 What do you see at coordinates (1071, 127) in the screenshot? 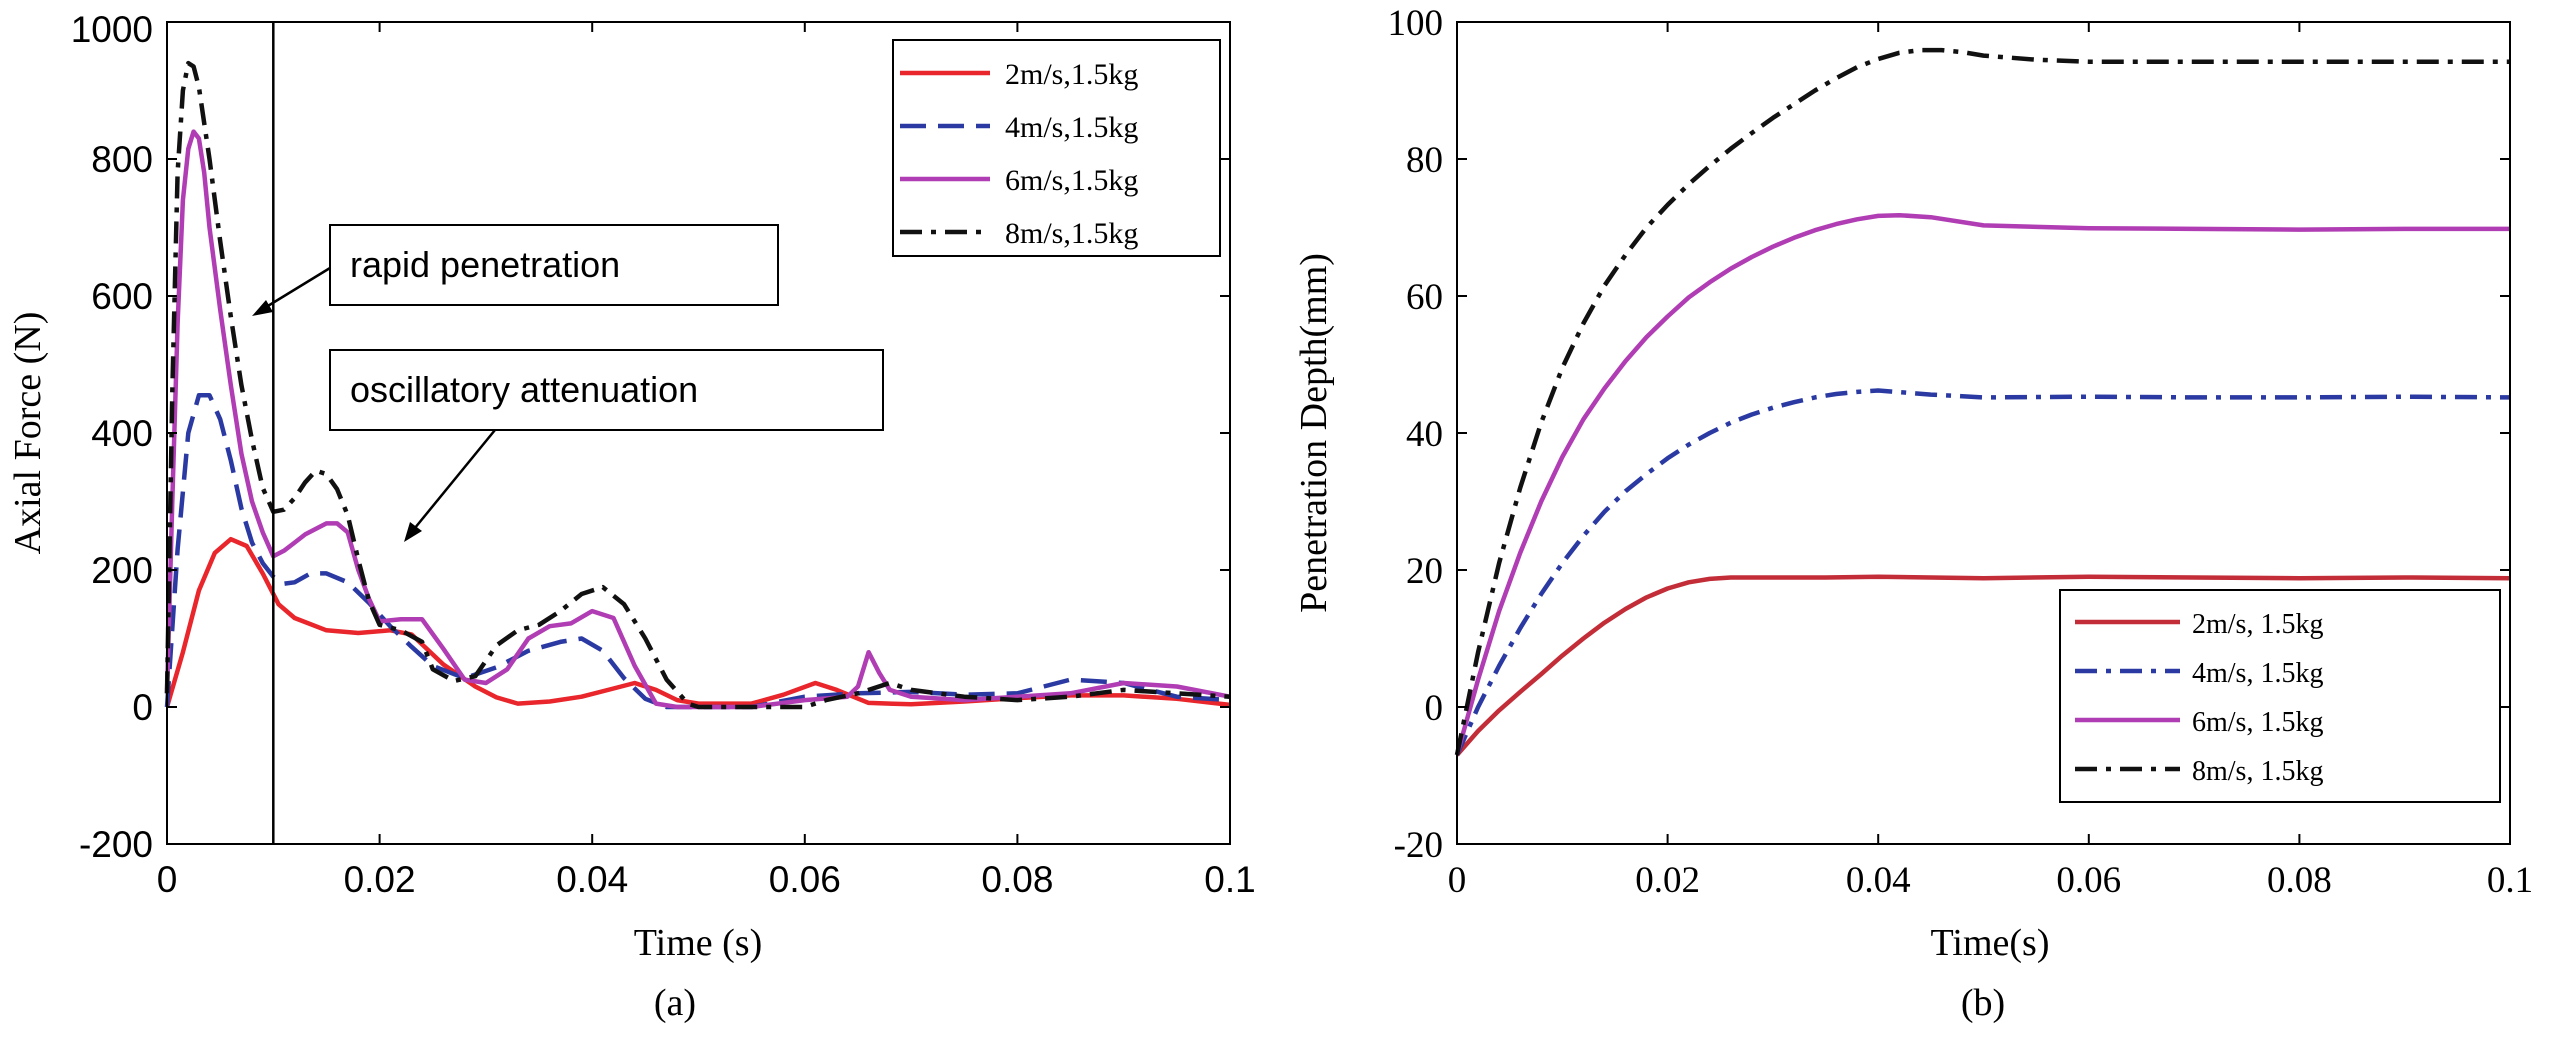
I see `chart-a-legend-label-2: 4m/s,1.5kg` at bounding box center [1071, 127].